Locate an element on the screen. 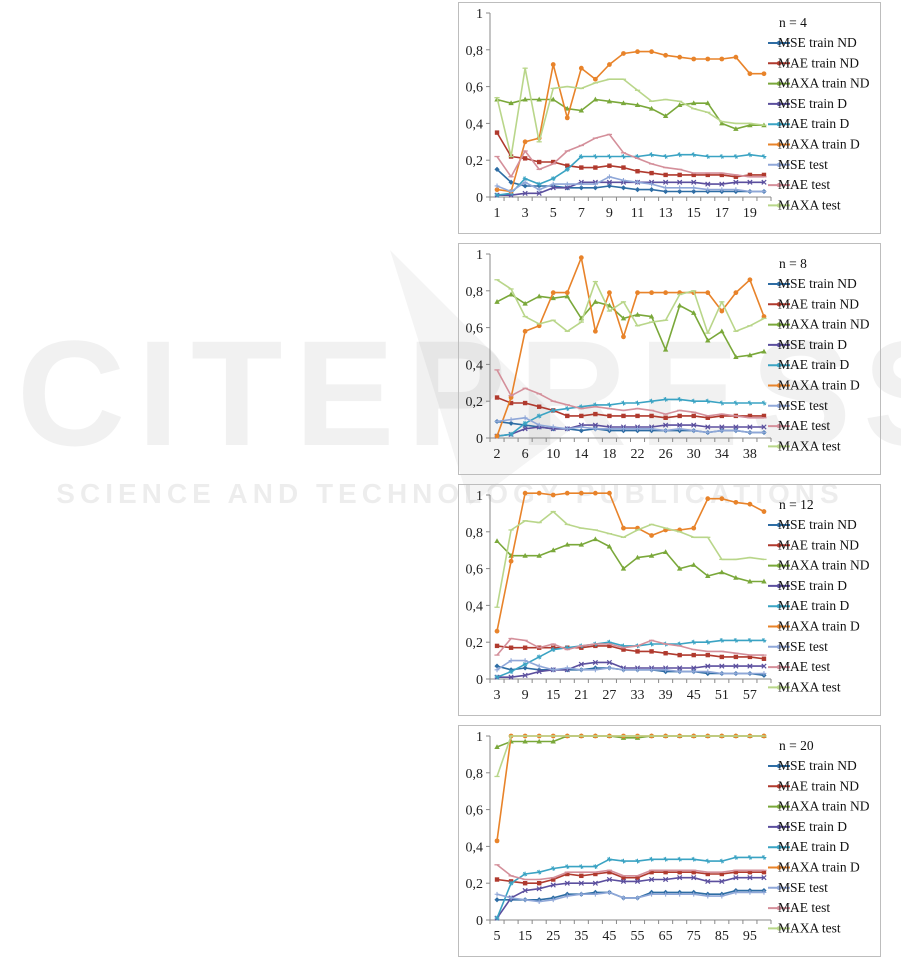  x-tick-label: 1 is located at coordinates (497, 213).